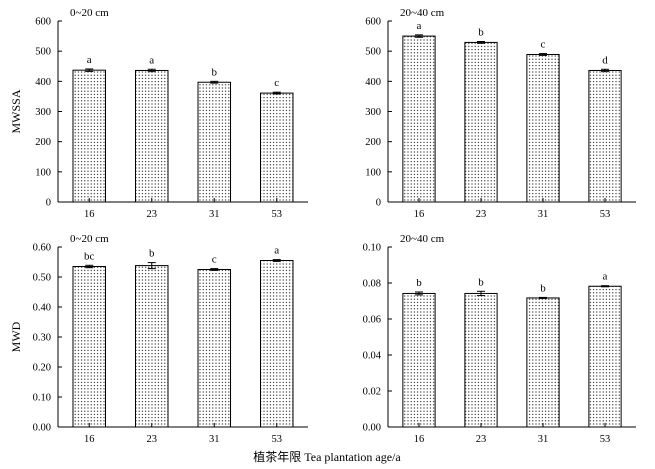  Describe the element at coordinates (378, 203) in the screenshot. I see `chart-top-right-y-tick-label: 0` at that location.